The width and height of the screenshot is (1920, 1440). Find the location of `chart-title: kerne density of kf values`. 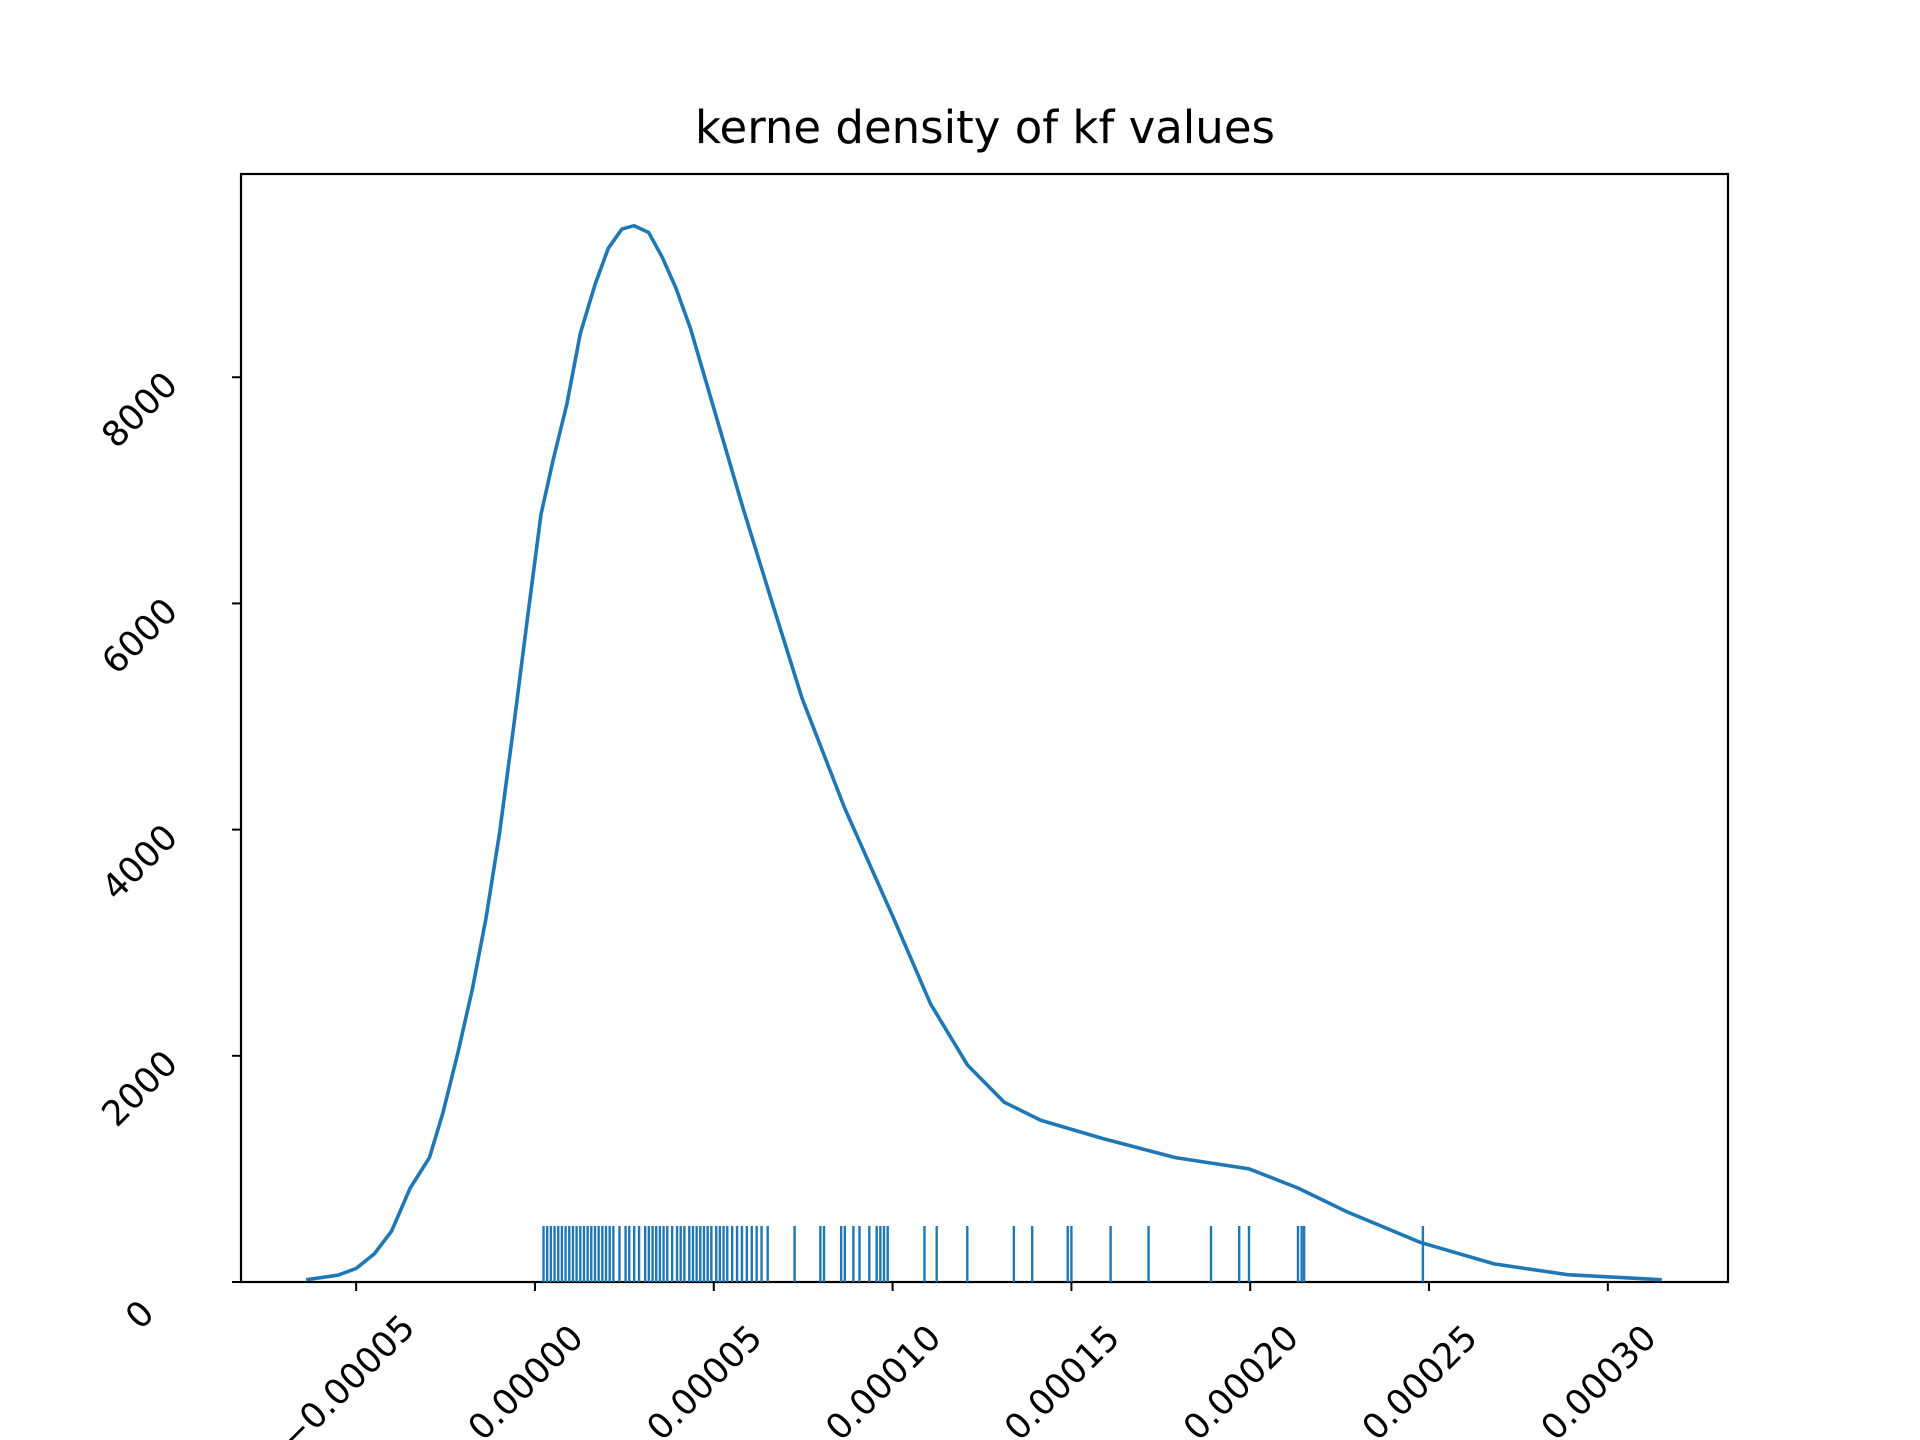

chart-title: kerne density of kf values is located at coordinates (985, 127).